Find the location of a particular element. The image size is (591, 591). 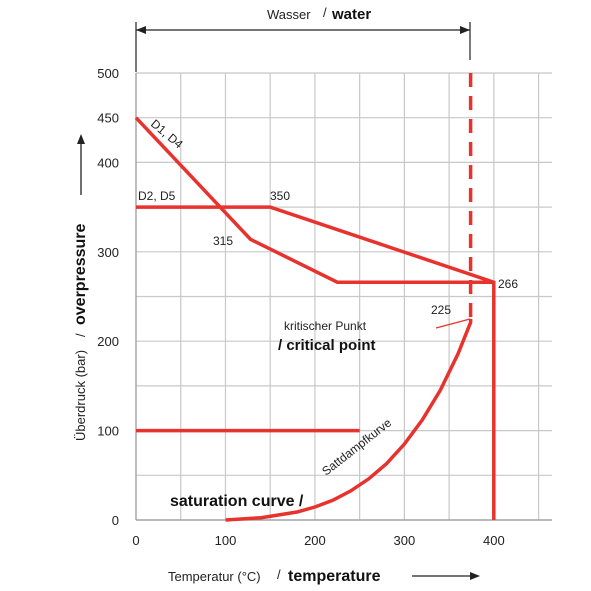

arrow-right-icon is located at coordinates (465, 30).